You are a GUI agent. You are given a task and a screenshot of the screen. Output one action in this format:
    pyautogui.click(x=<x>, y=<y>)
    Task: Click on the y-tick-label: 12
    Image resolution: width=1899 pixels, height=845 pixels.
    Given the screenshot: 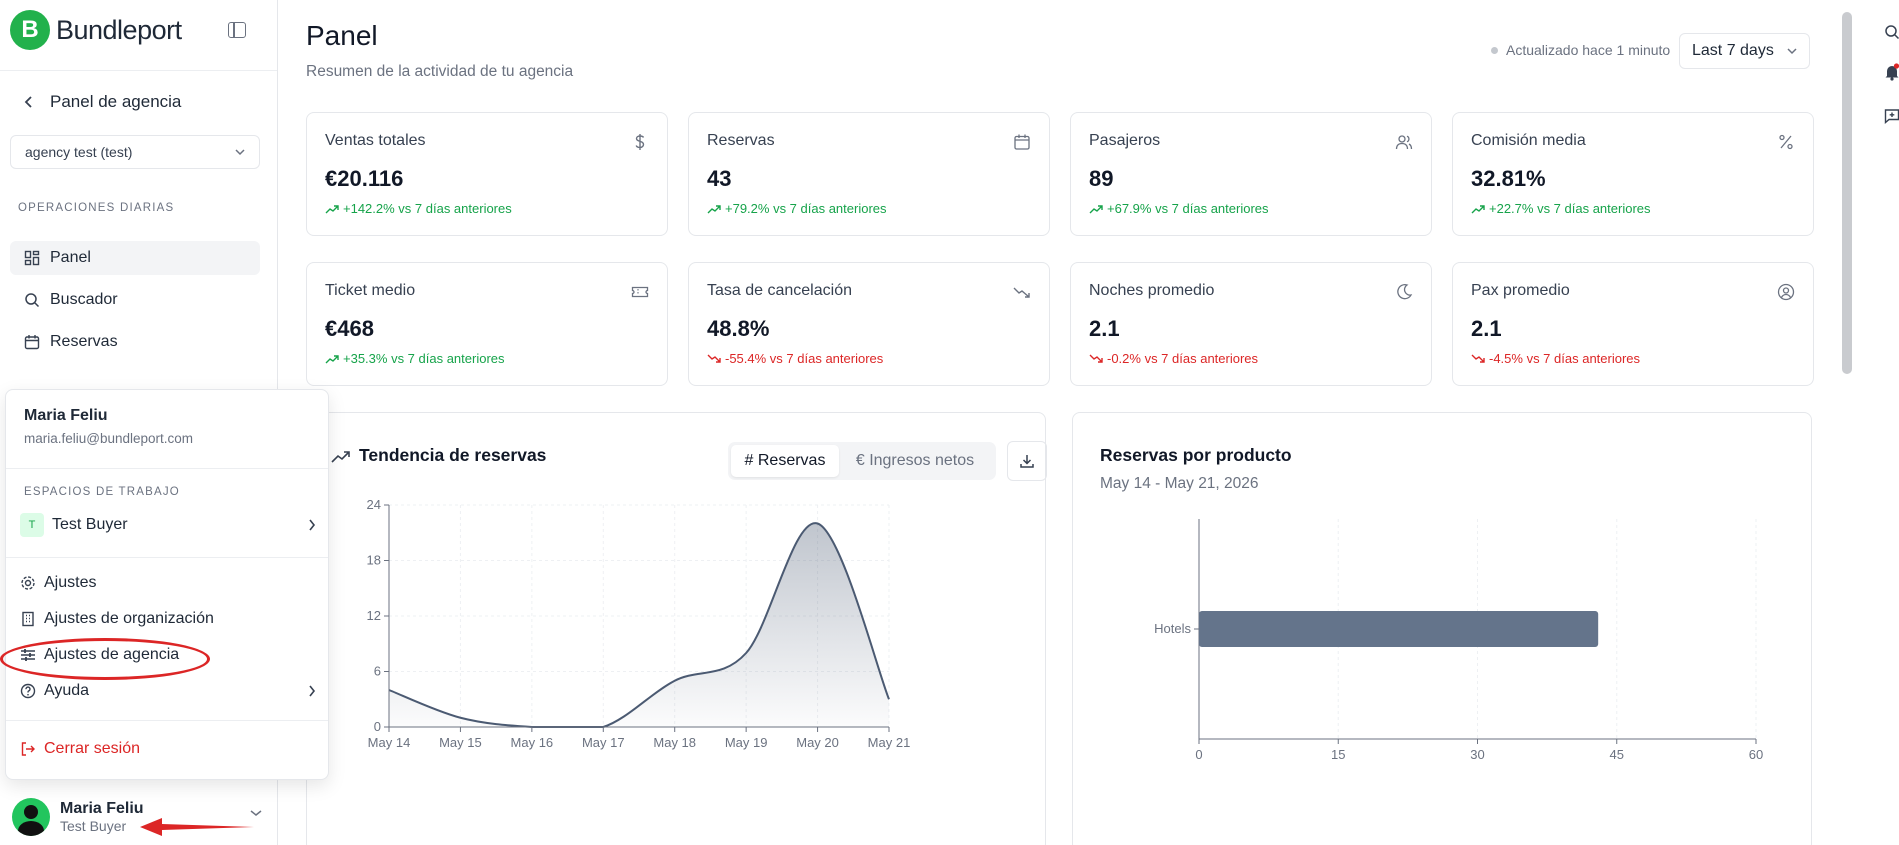 What is the action you would take?
    pyautogui.click(x=374, y=615)
    